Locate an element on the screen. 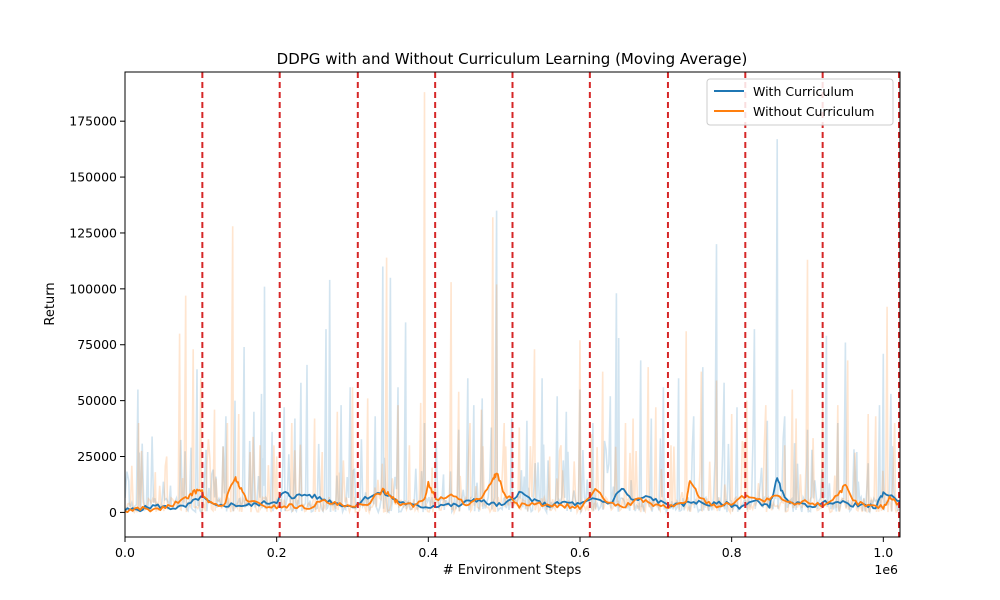 This screenshot has width=1000, height=600. x-tick-label: 0.0 is located at coordinates (125, 552).